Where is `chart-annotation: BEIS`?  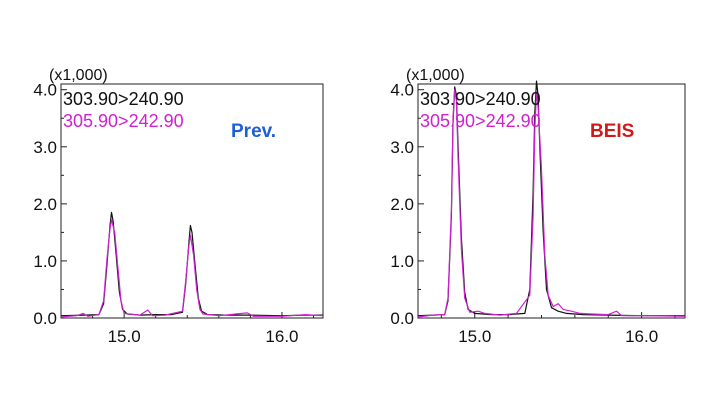 chart-annotation: BEIS is located at coordinates (612, 131).